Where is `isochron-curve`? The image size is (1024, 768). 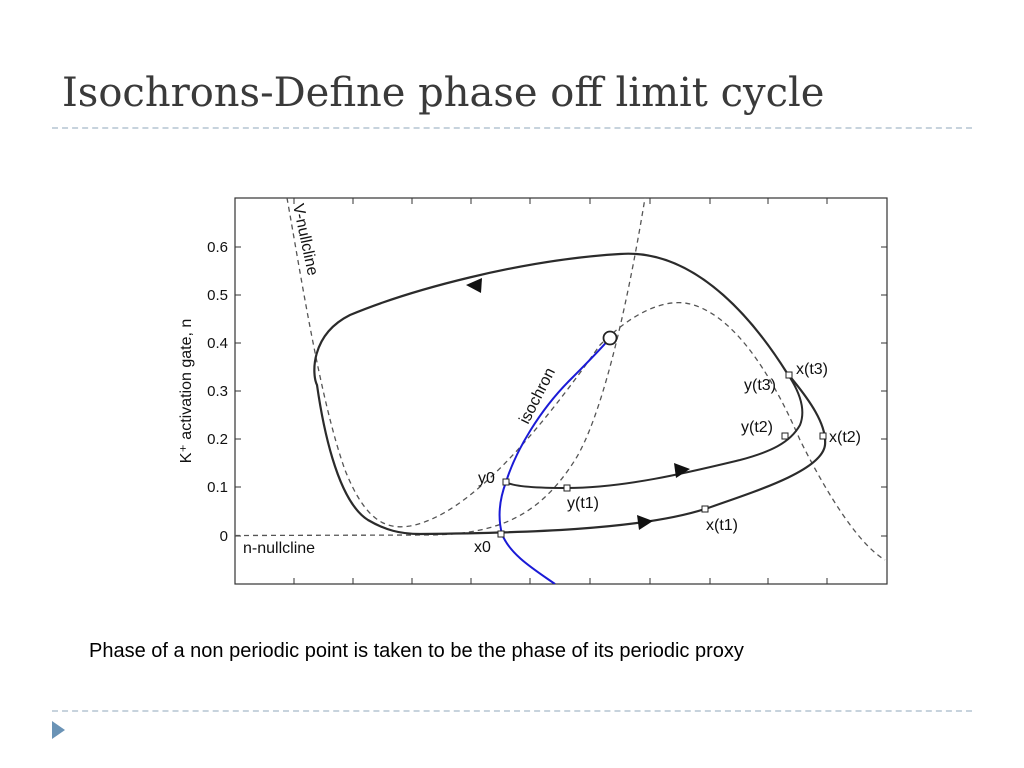 isochron-curve is located at coordinates (554, 460).